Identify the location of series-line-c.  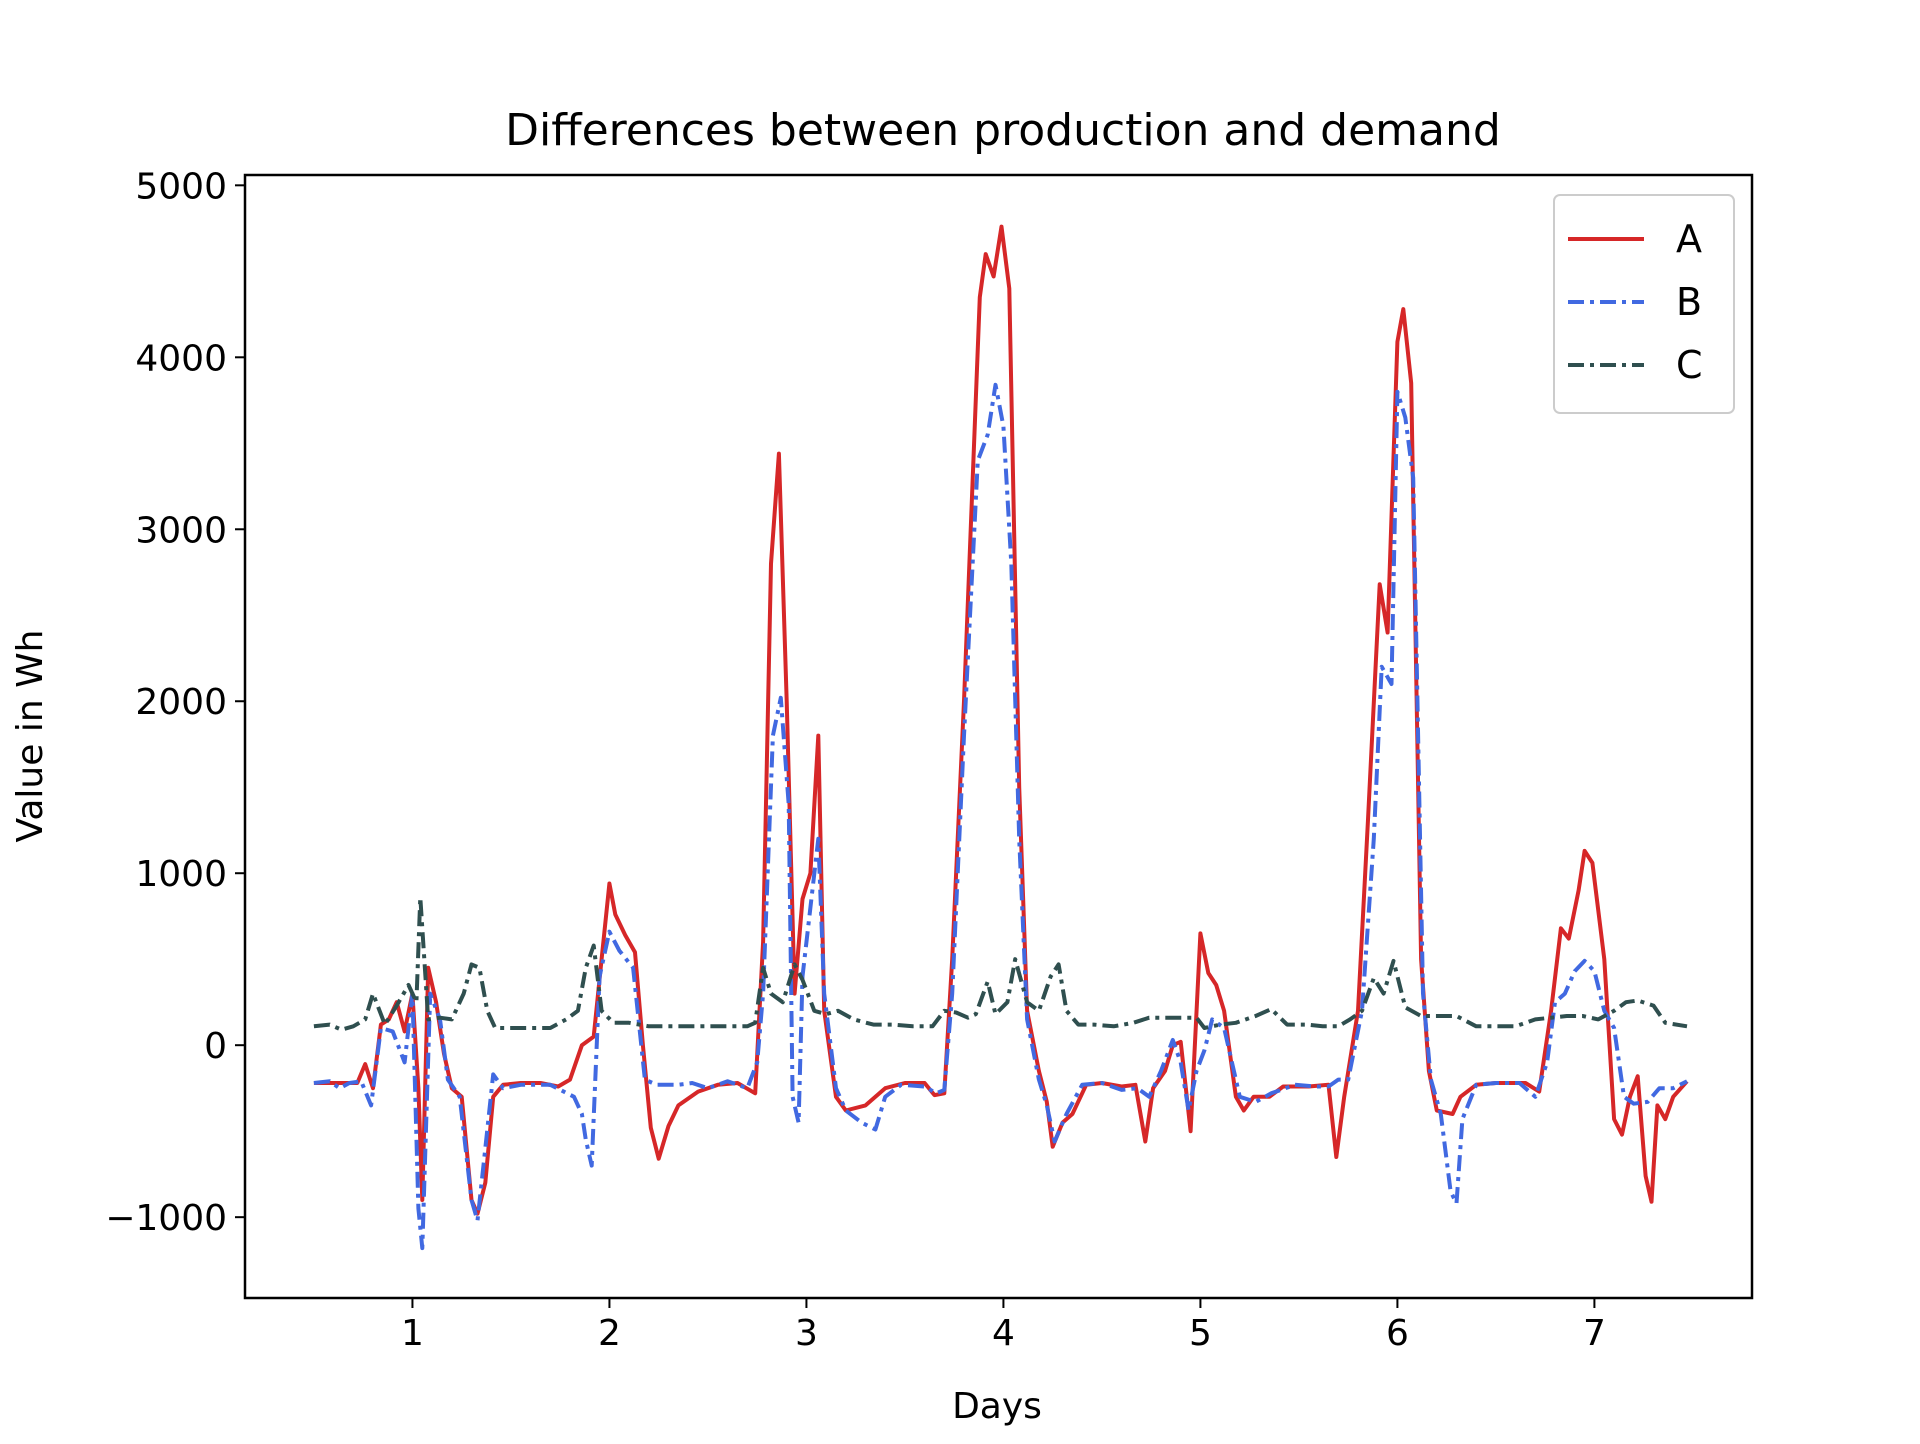
(1000, 963).